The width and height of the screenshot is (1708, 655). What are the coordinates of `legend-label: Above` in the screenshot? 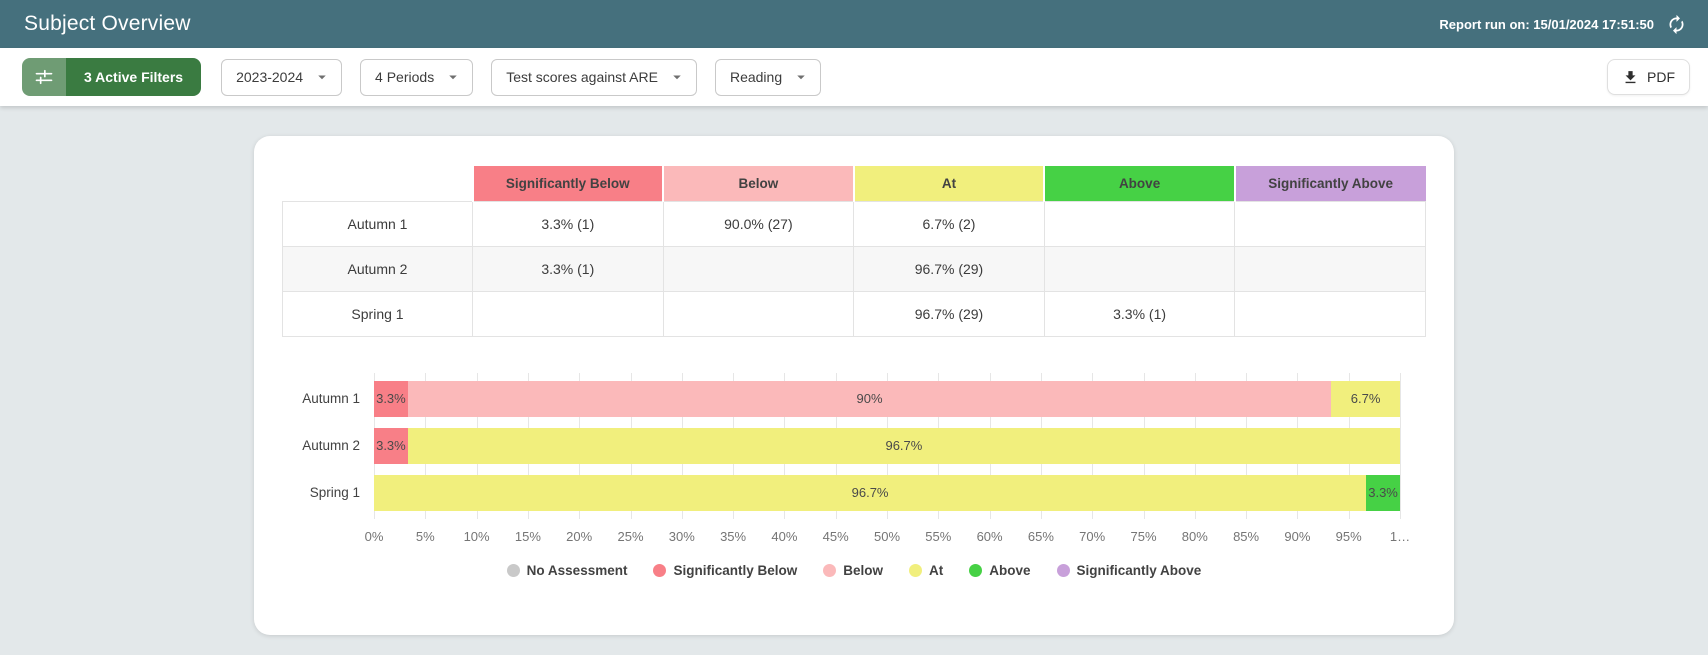 It's located at (1010, 570).